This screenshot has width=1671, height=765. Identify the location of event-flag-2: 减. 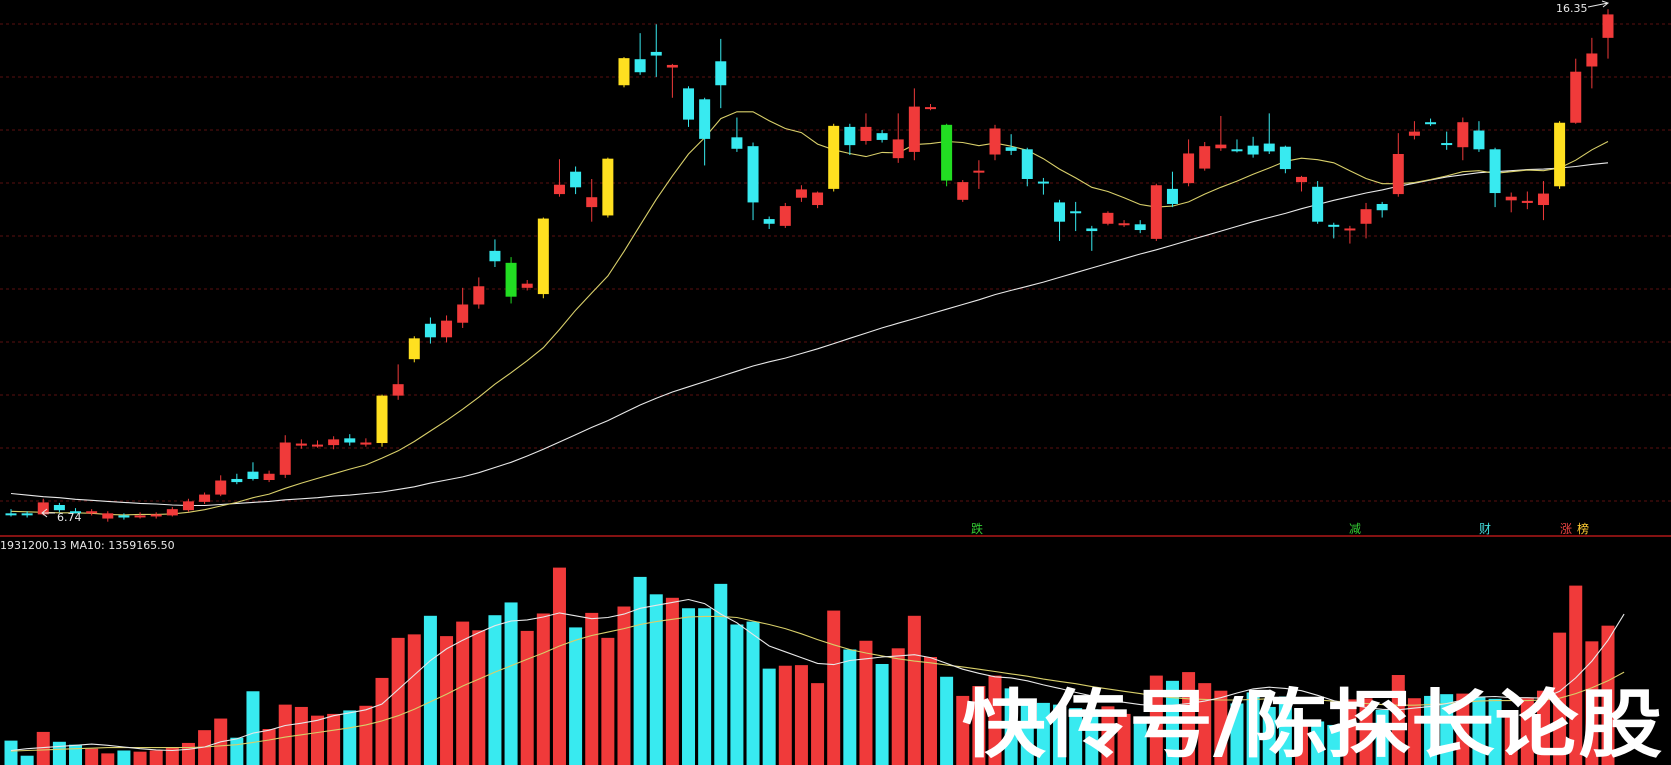
(1355, 529).